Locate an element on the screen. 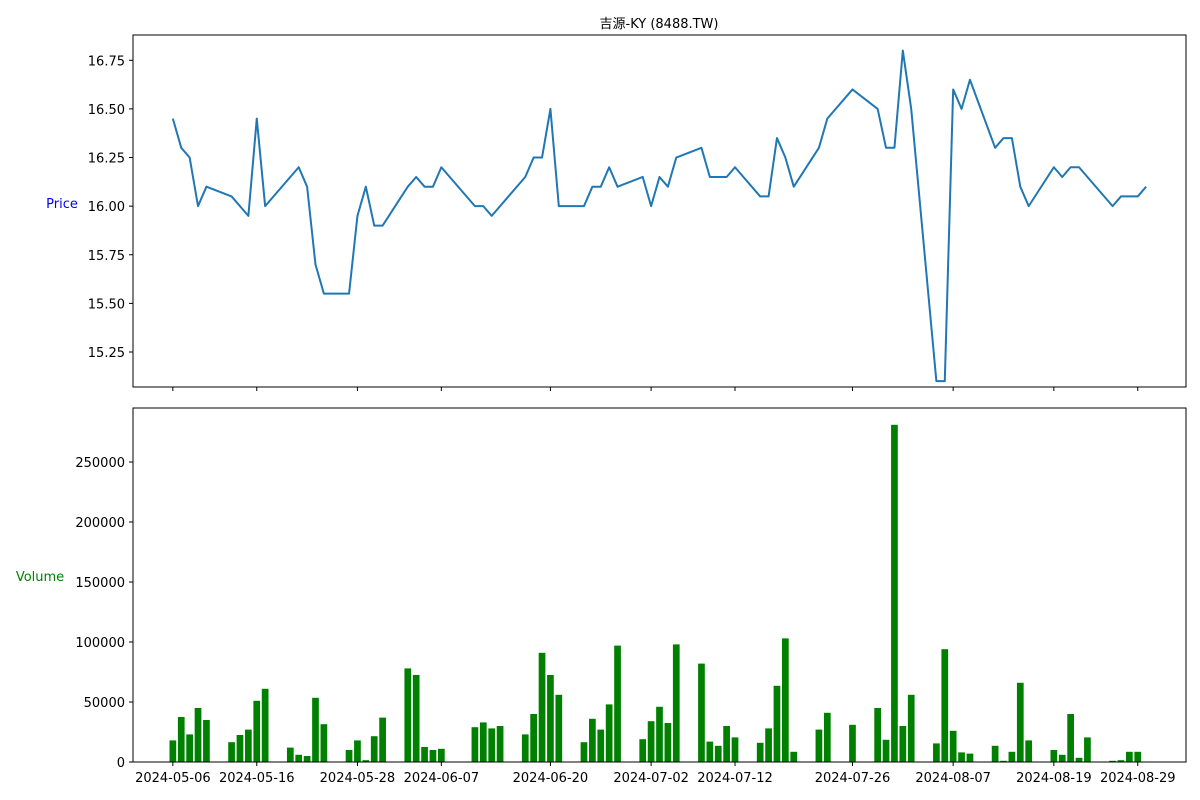  price-ylabel: Price is located at coordinates (62, 204).